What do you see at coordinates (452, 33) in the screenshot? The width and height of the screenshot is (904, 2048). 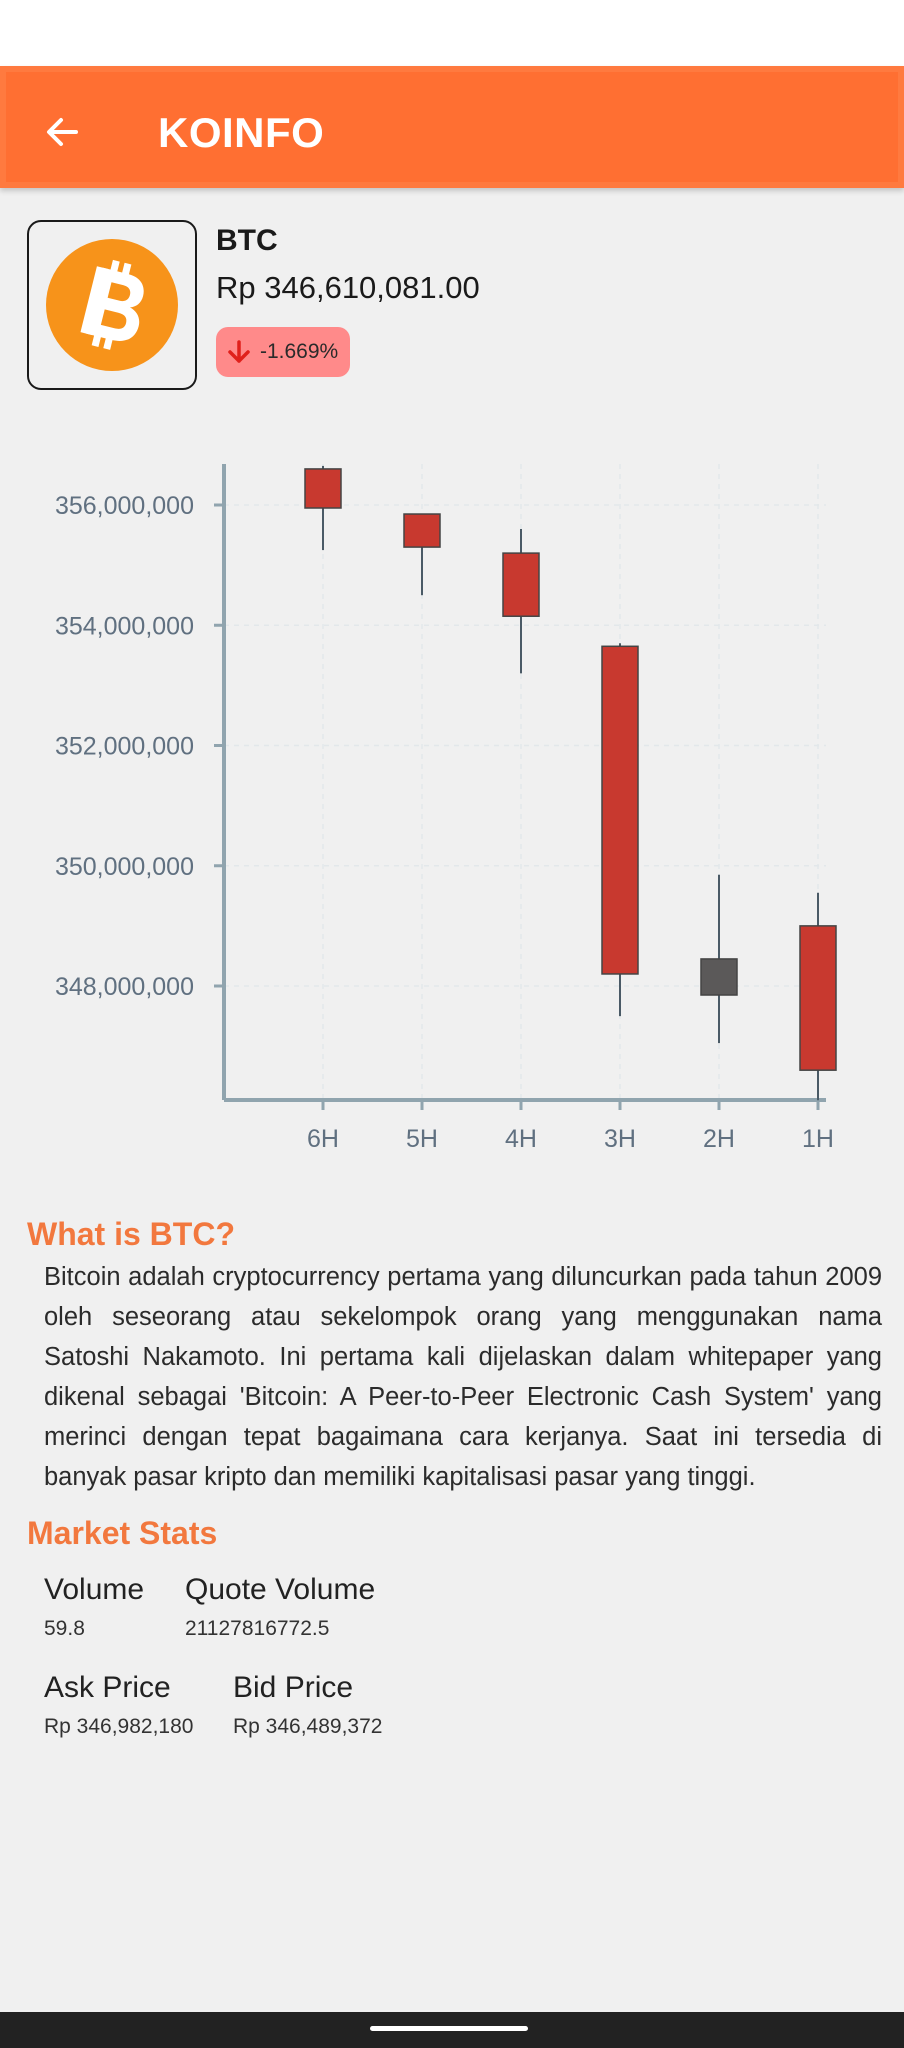 I see `status-bar` at bounding box center [452, 33].